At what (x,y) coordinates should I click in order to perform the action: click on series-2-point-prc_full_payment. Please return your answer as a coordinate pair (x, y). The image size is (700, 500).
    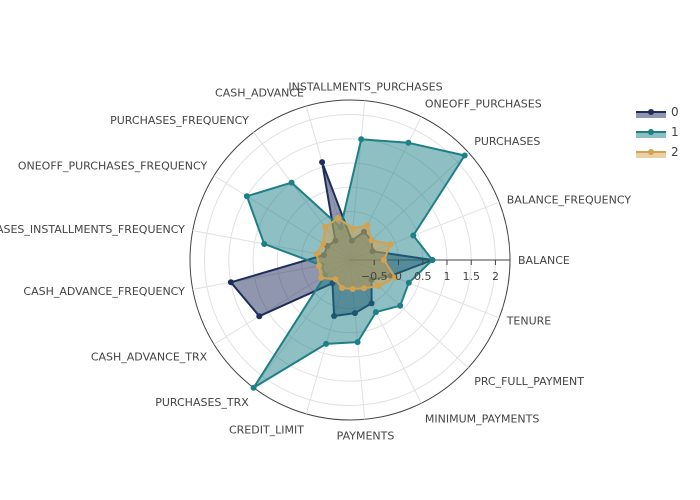
    Looking at the image, I should click on (378, 286).